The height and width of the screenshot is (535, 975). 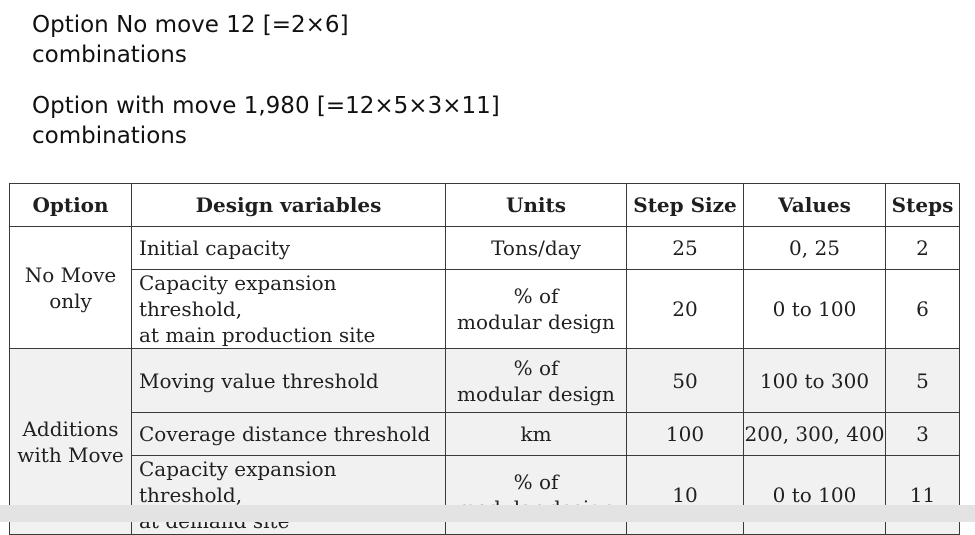 I want to click on header-units: Units, so click(x=536, y=205).